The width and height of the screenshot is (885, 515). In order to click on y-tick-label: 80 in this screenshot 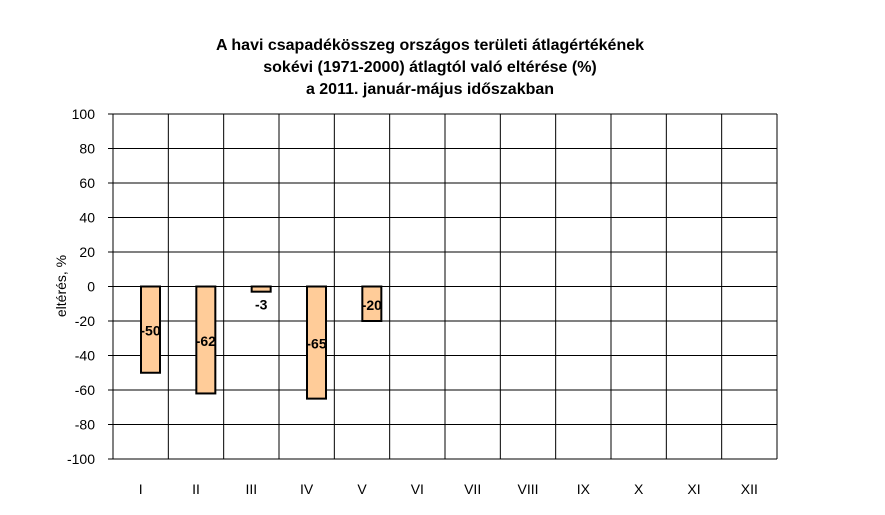, I will do `click(87, 149)`.